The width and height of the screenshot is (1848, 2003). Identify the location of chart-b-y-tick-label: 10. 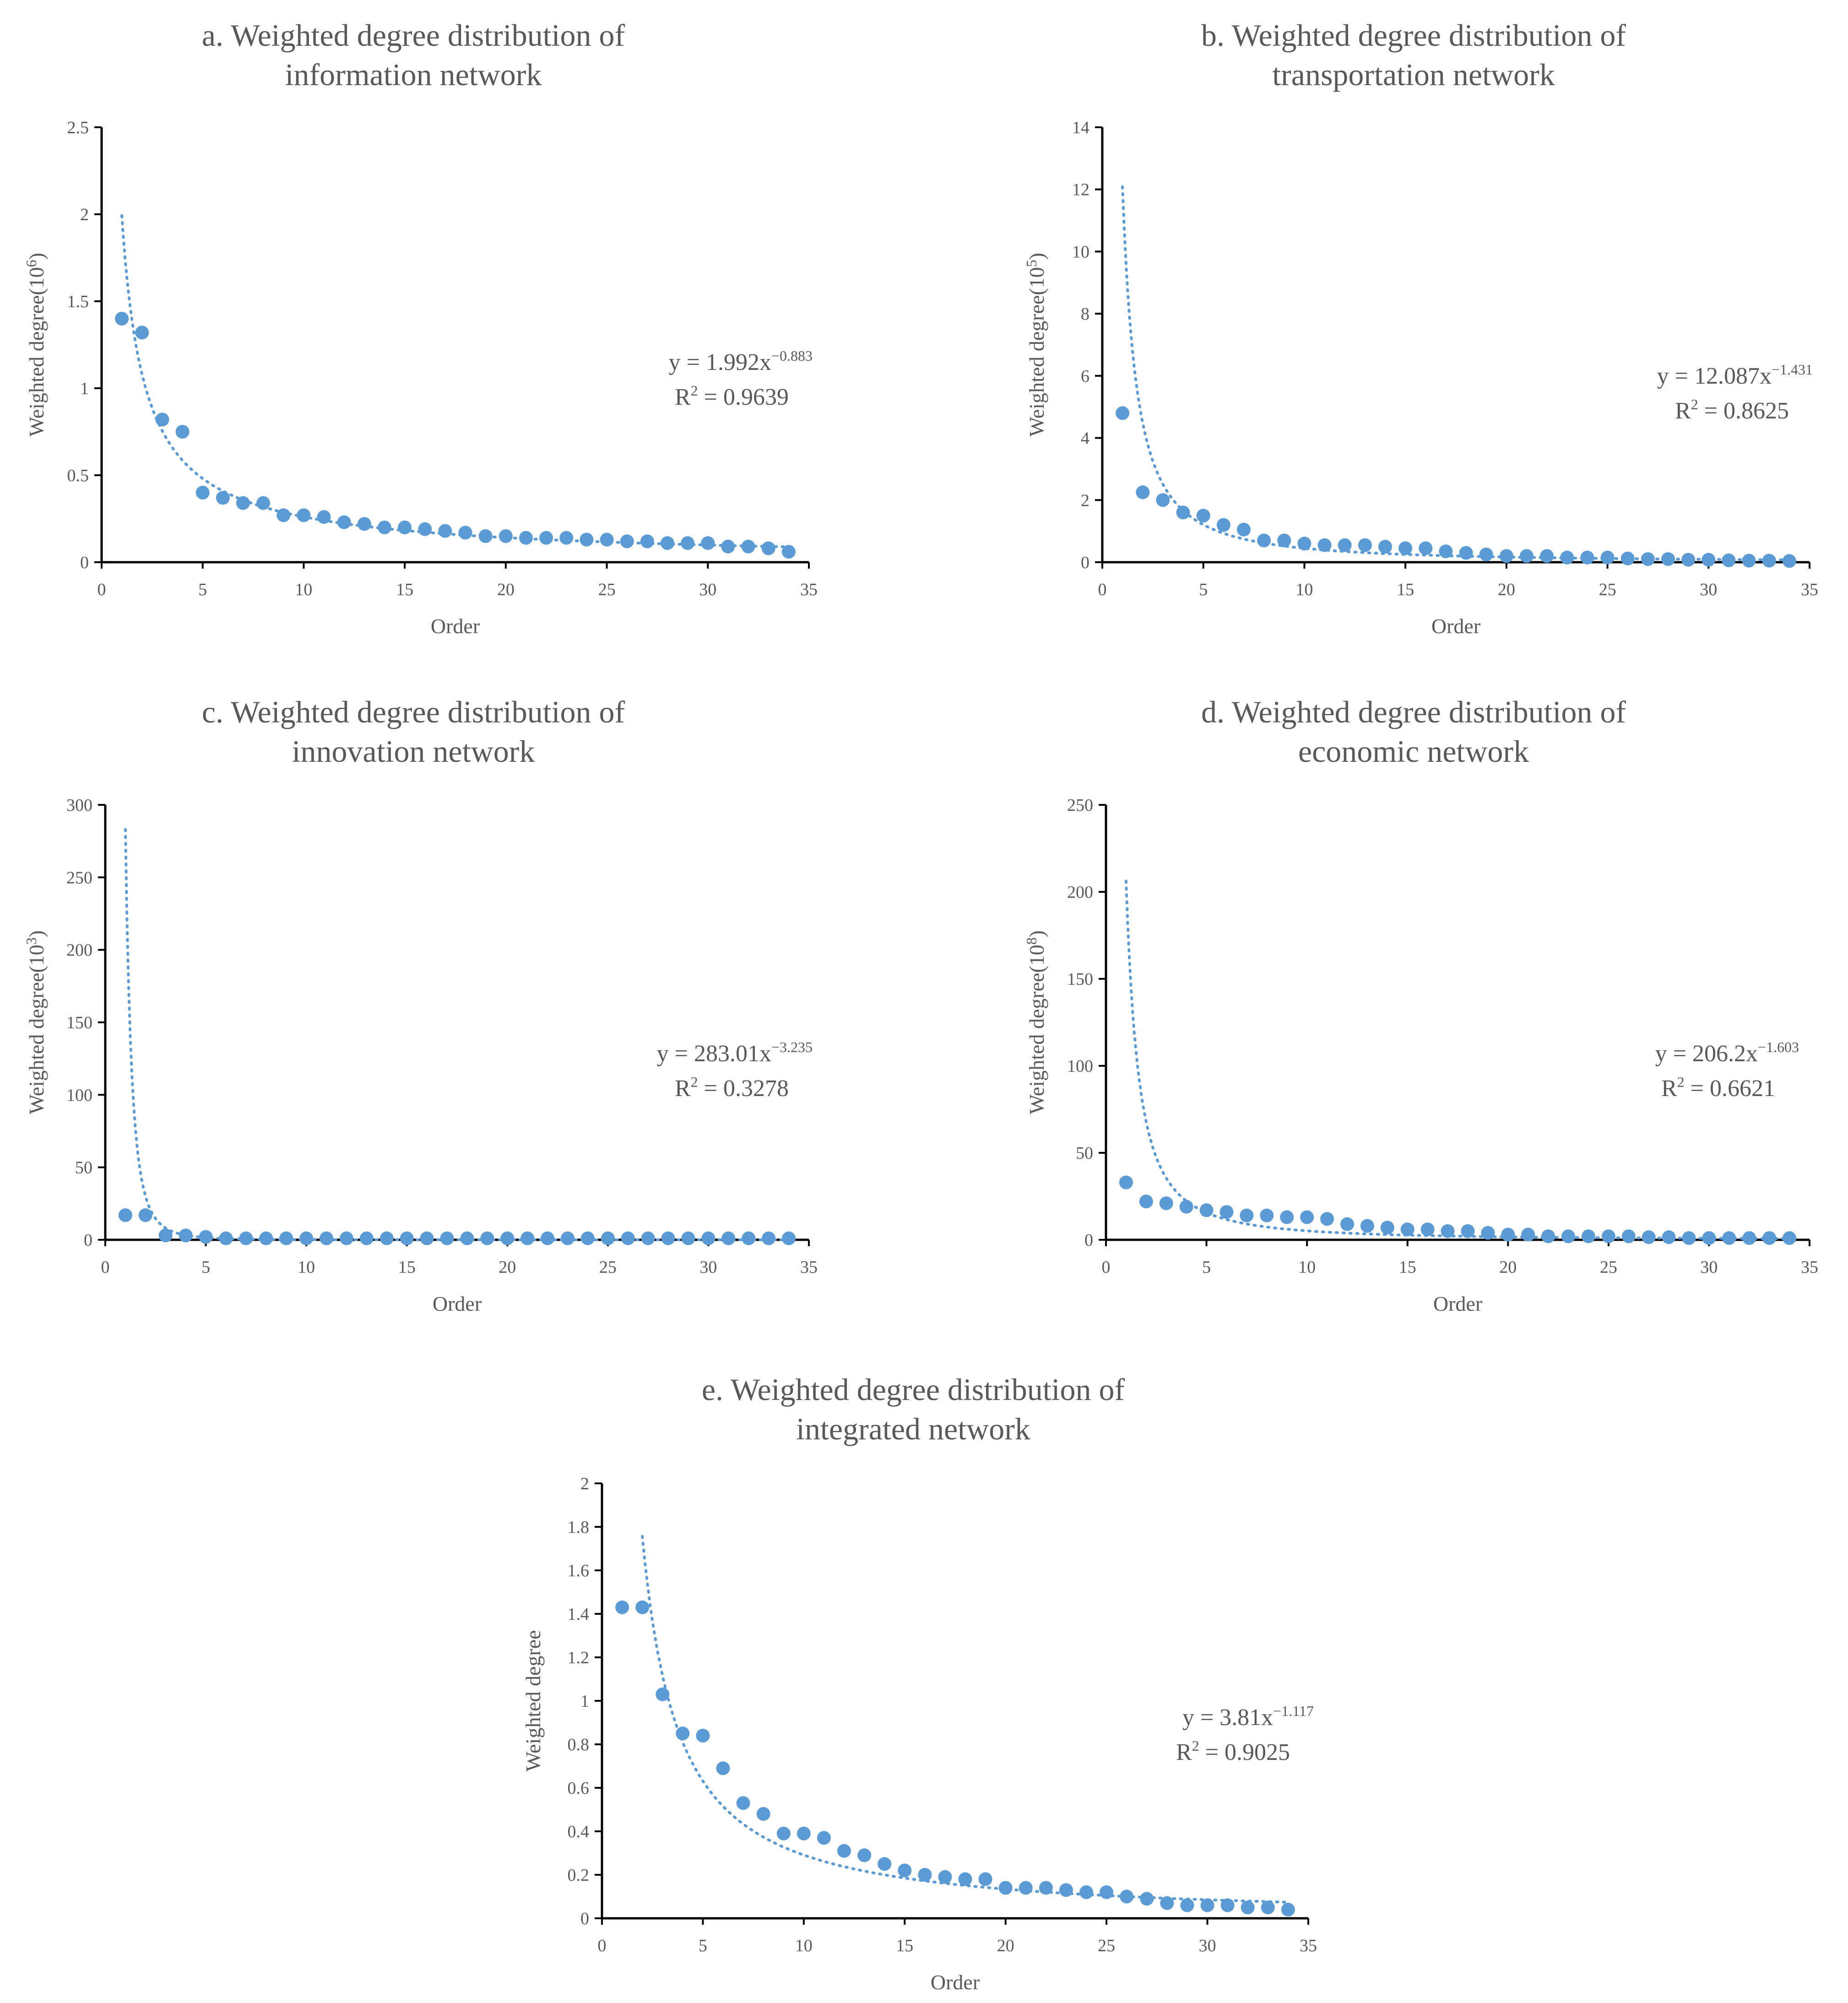
(1080, 251).